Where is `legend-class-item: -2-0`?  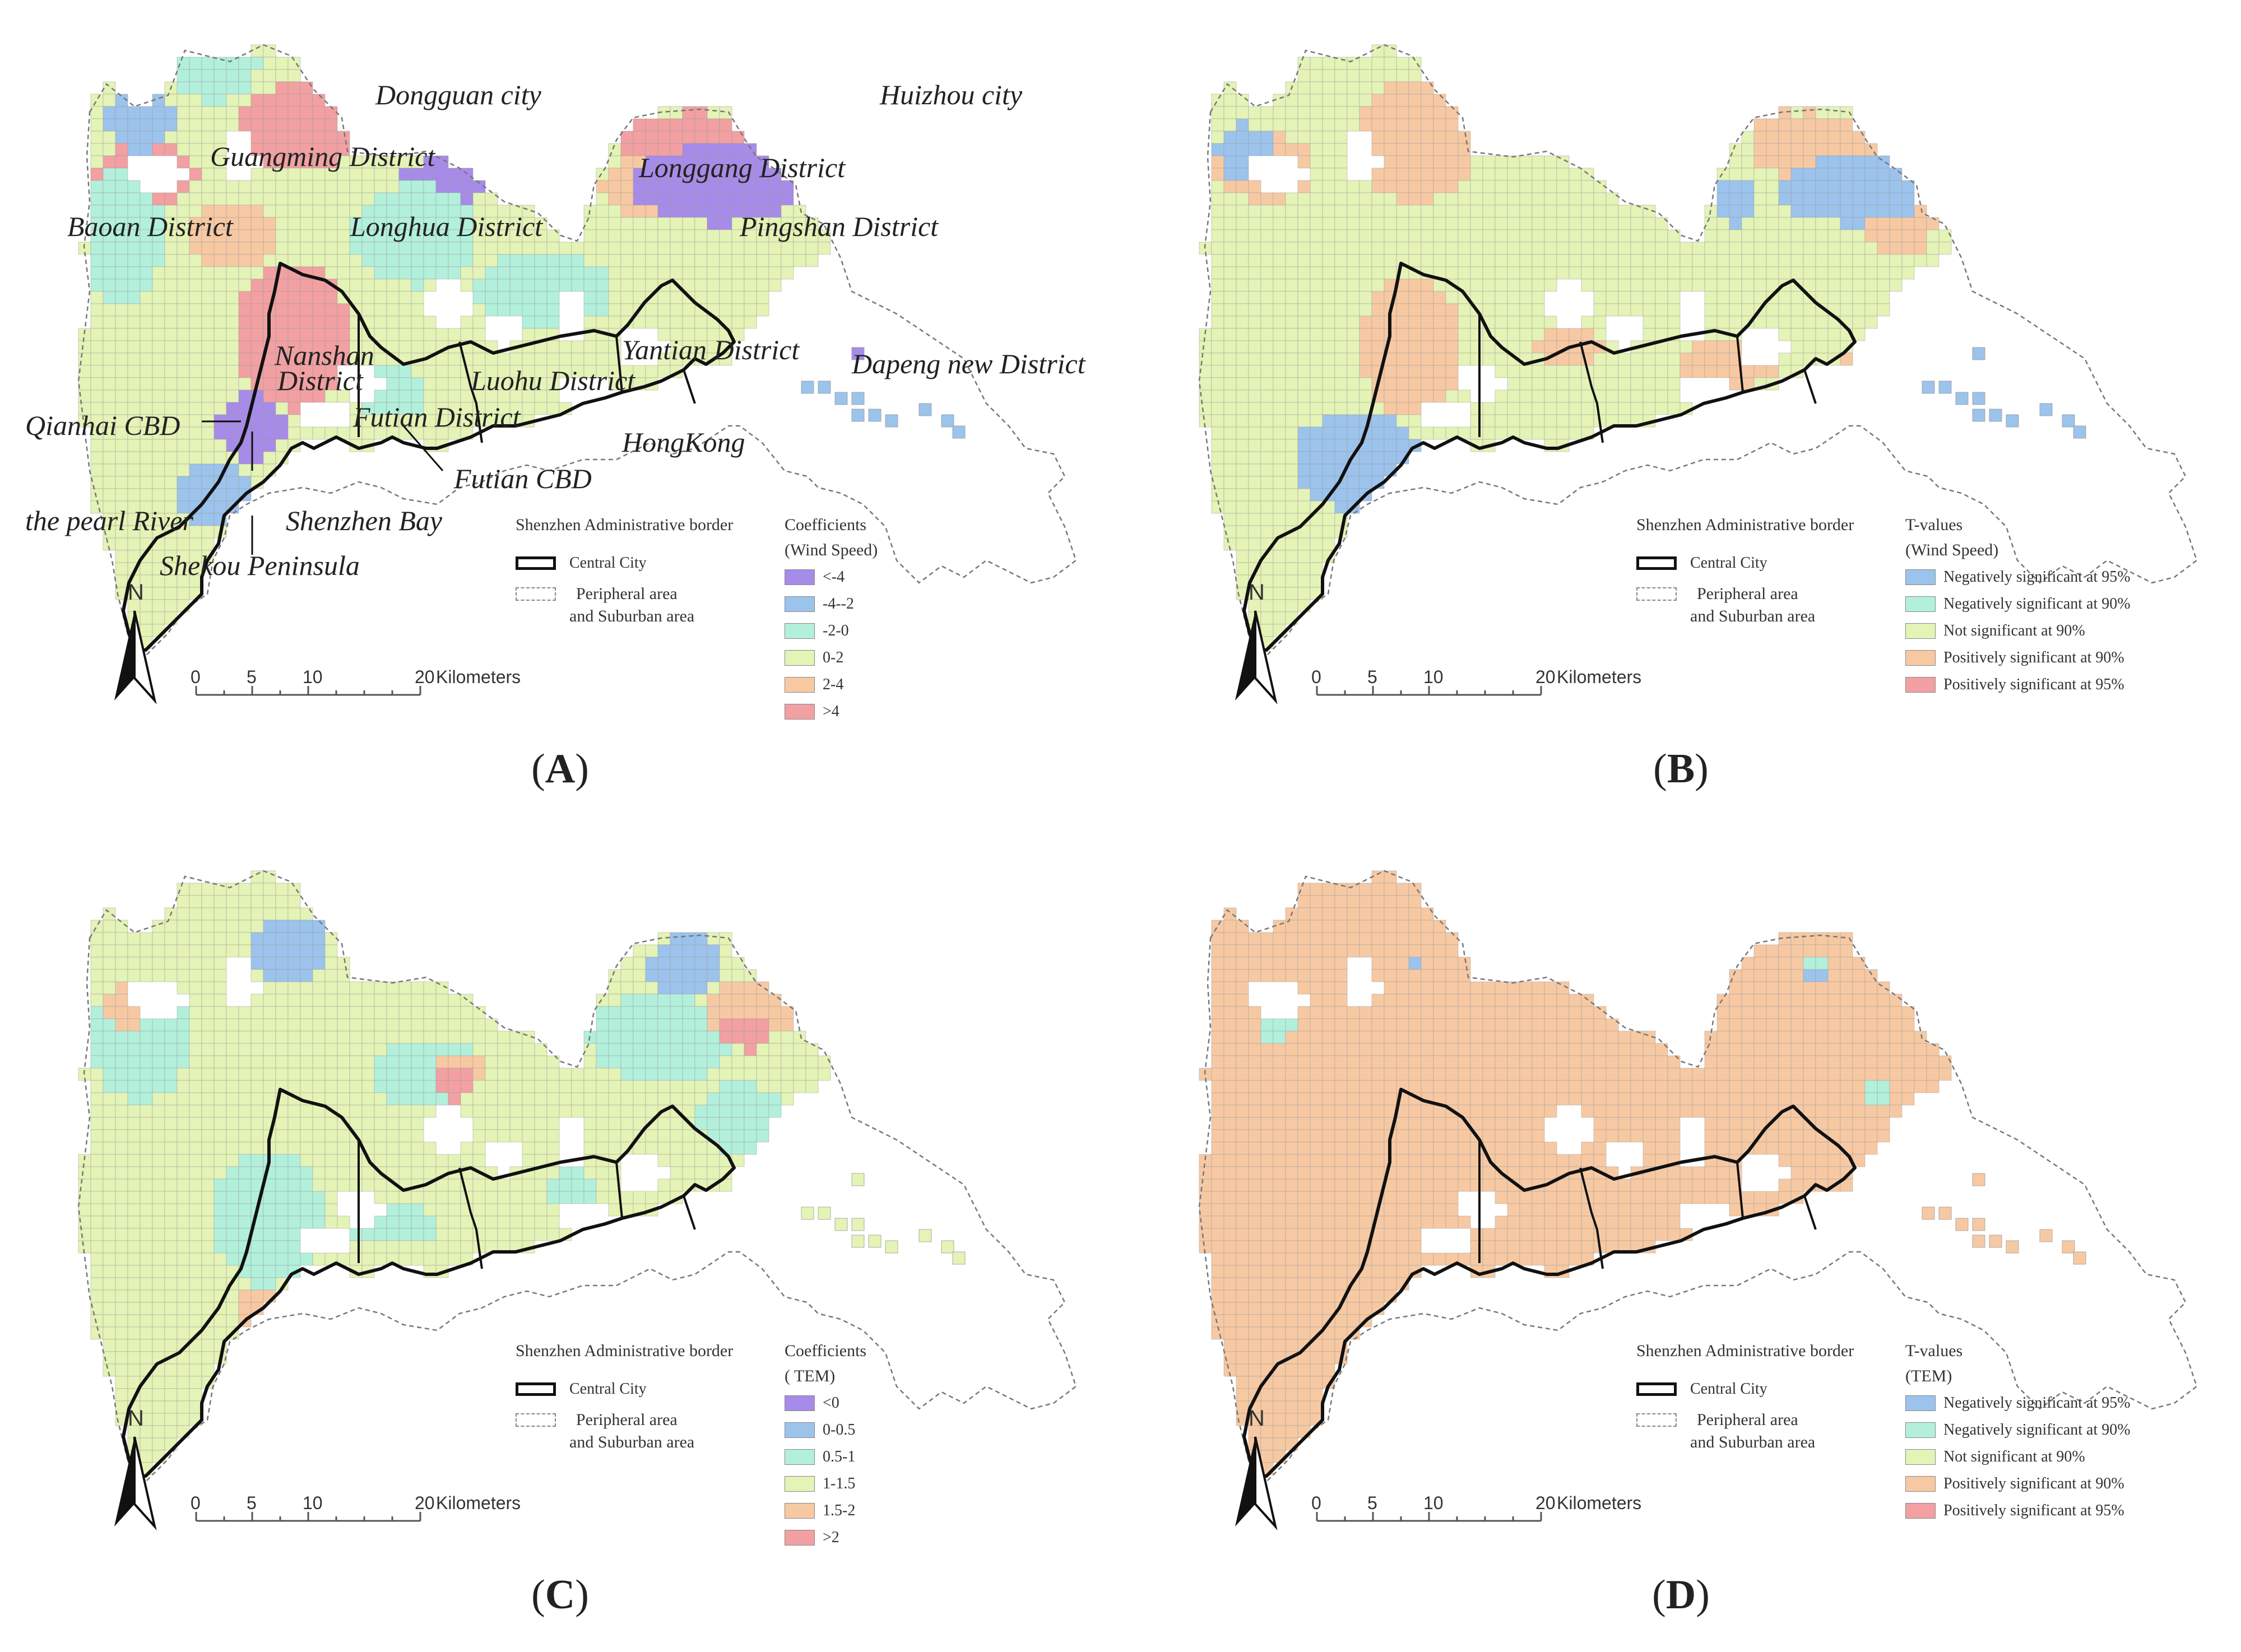 legend-class-item: -2-0 is located at coordinates (817, 631).